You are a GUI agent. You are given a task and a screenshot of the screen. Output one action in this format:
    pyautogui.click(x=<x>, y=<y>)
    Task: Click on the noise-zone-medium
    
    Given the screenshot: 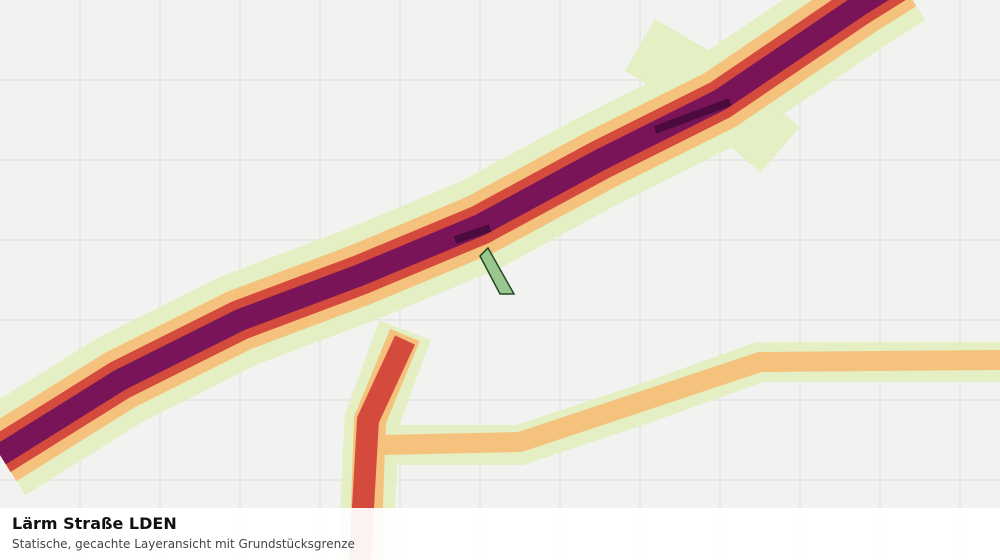 What is the action you would take?
    pyautogui.click(x=689, y=402)
    